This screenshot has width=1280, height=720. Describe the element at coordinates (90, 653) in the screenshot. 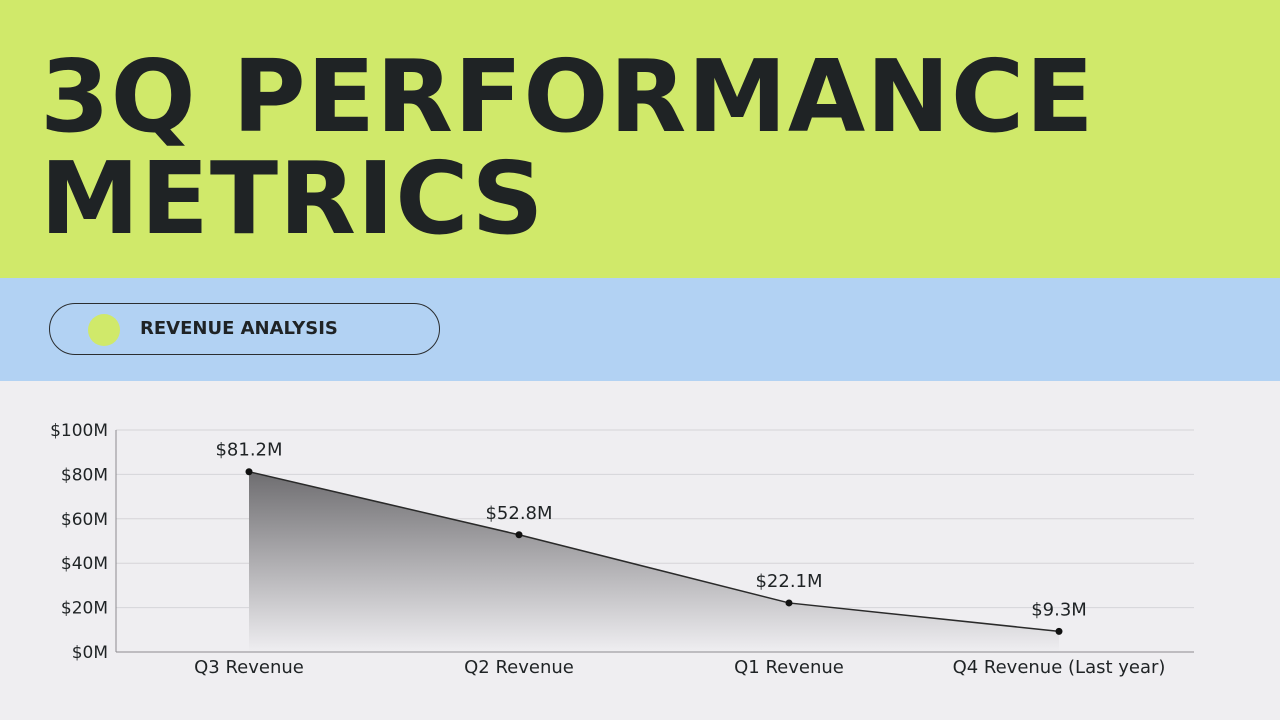

I see `y-tick-label: $0M` at that location.